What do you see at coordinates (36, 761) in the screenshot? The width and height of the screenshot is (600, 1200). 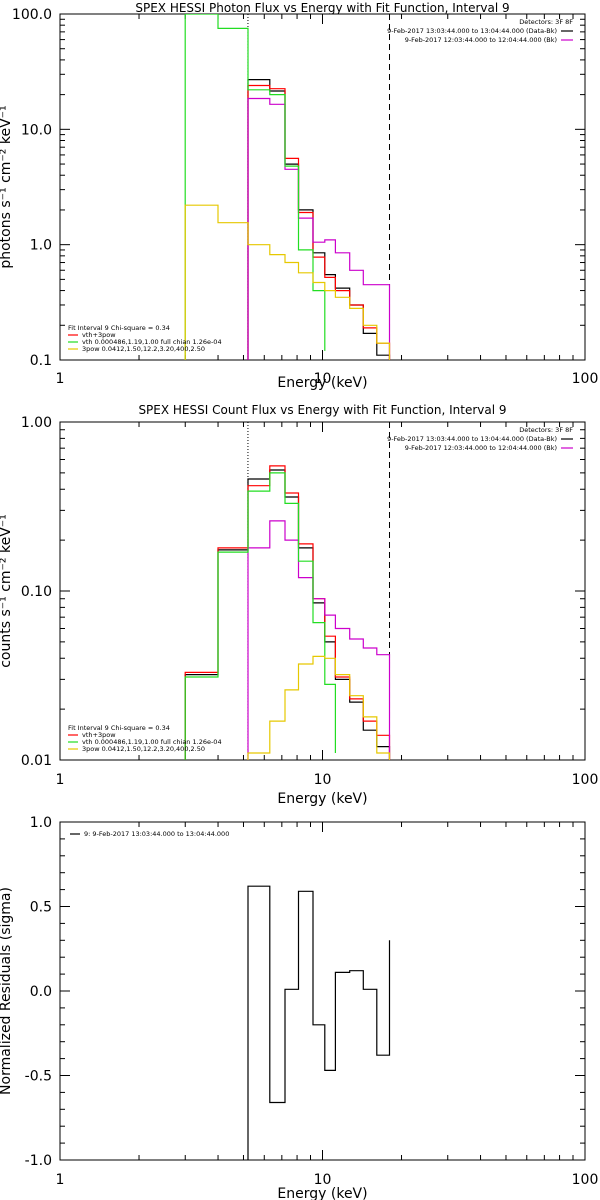 I see `y-tick-label: 0.01` at bounding box center [36, 761].